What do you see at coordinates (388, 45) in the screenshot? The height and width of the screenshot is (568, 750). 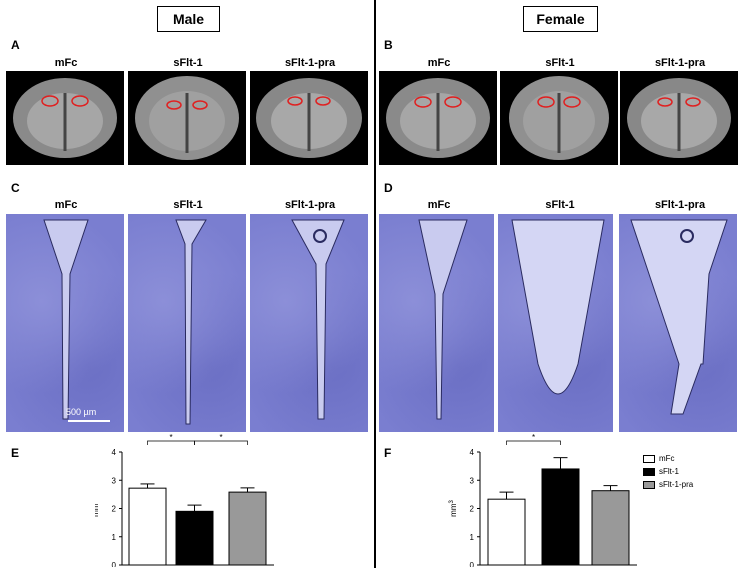 I see `panel-label-b: B` at bounding box center [388, 45].